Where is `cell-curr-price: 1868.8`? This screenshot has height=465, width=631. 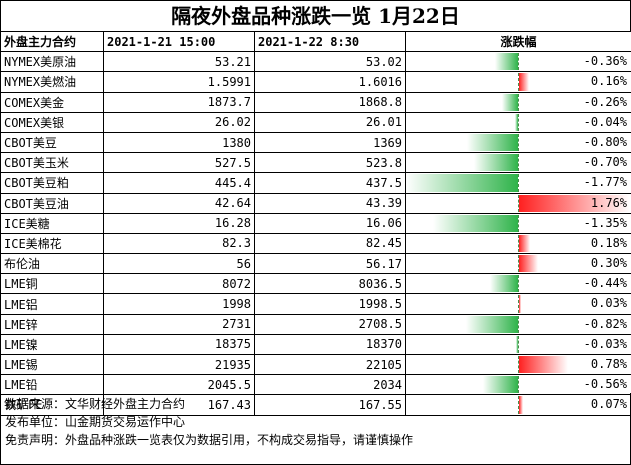
cell-curr-price: 1868.8 is located at coordinates (330, 102).